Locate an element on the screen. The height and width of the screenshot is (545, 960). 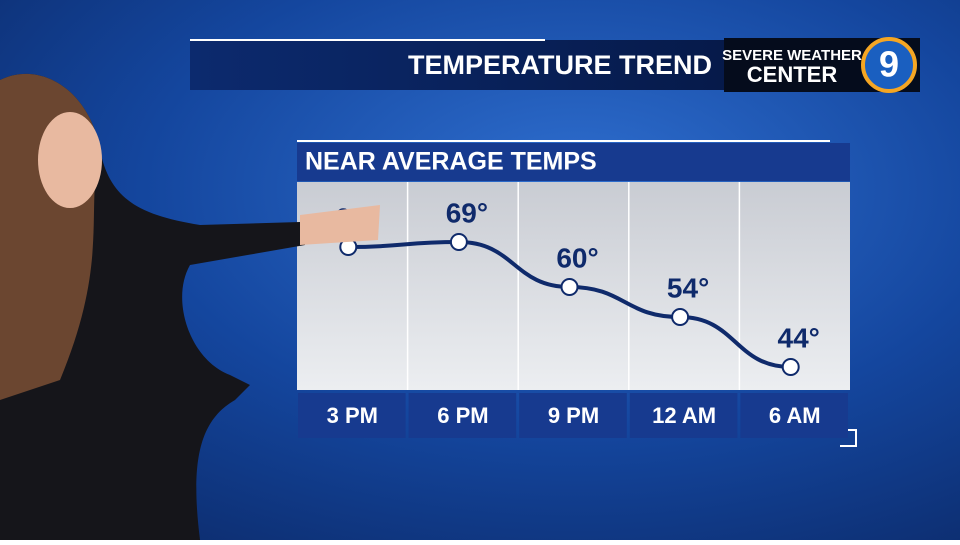
logo-number: 9 is located at coordinates (889, 64).